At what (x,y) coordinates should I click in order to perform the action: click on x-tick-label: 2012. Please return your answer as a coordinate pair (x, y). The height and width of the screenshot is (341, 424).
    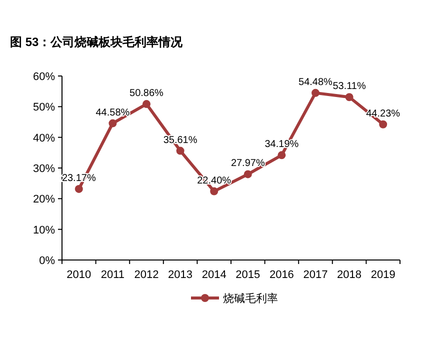
    Looking at the image, I should click on (146, 275).